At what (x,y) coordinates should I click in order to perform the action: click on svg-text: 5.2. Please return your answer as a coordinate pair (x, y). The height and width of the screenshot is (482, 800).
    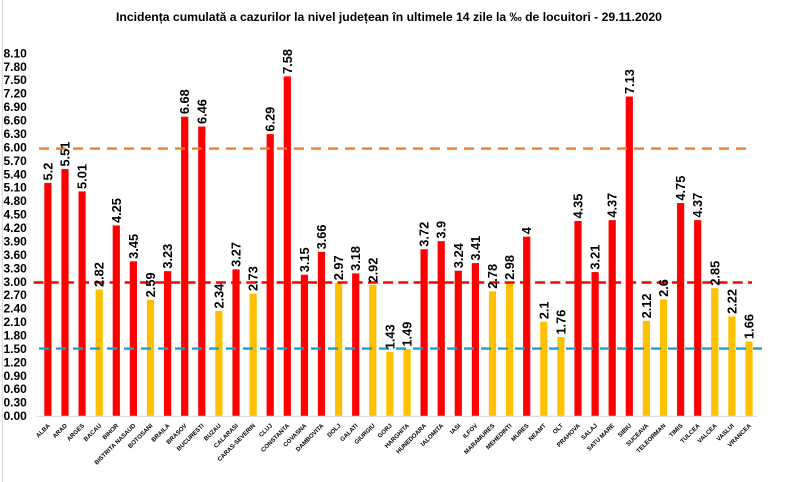
    Looking at the image, I should click on (47, 172).